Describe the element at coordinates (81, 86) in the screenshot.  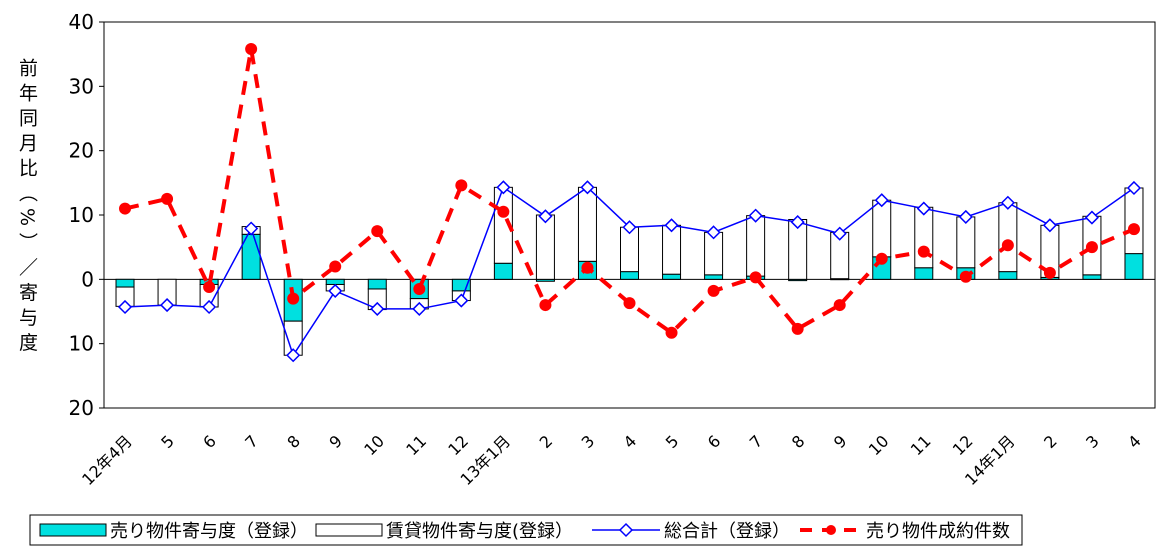
I see `y-tick-label: 30` at that location.